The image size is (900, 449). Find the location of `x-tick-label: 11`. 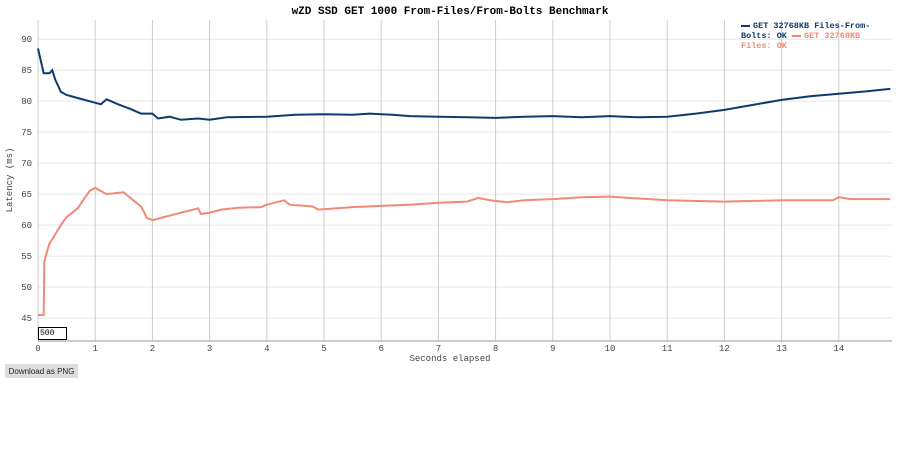

x-tick-label: 11 is located at coordinates (667, 349).